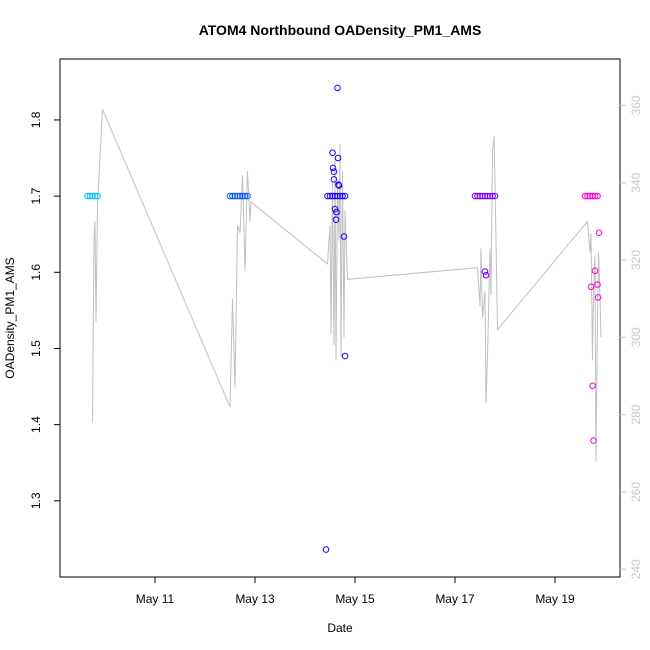  Describe the element at coordinates (36, 500) in the screenshot. I see `y-tick-label: 1.3` at that location.